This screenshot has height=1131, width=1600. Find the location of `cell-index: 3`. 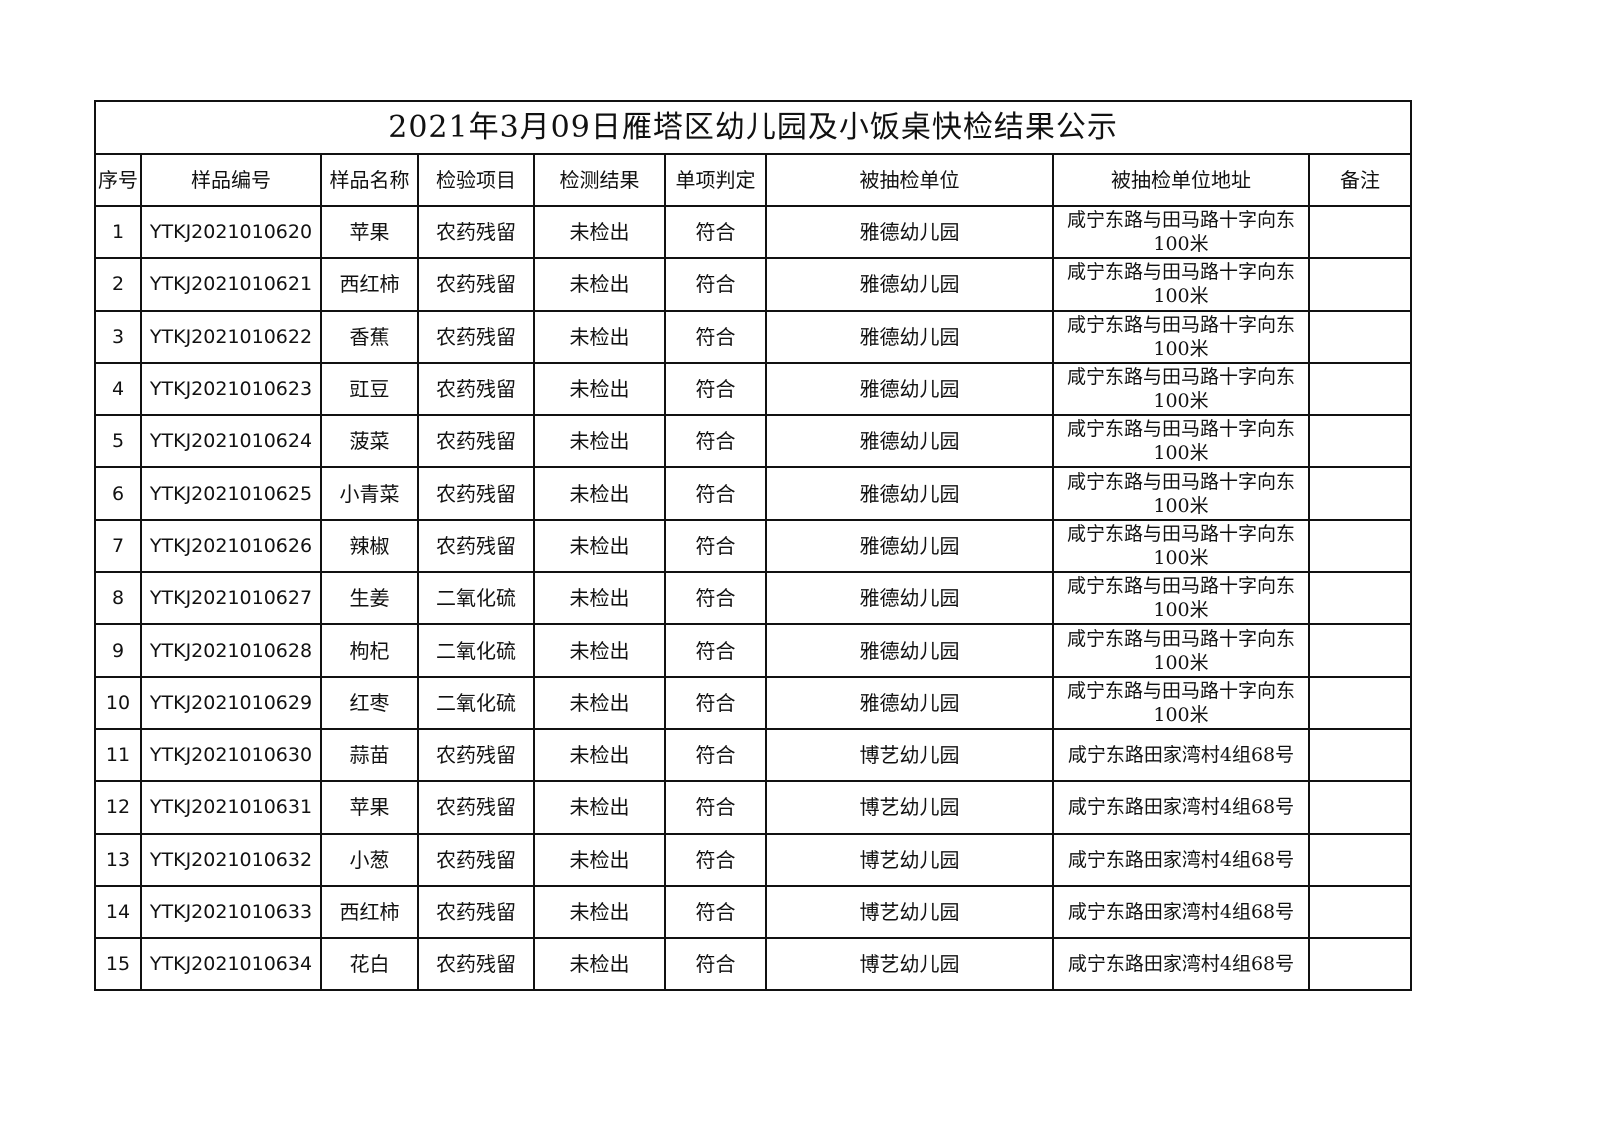

cell-index: 3 is located at coordinates (118, 336).